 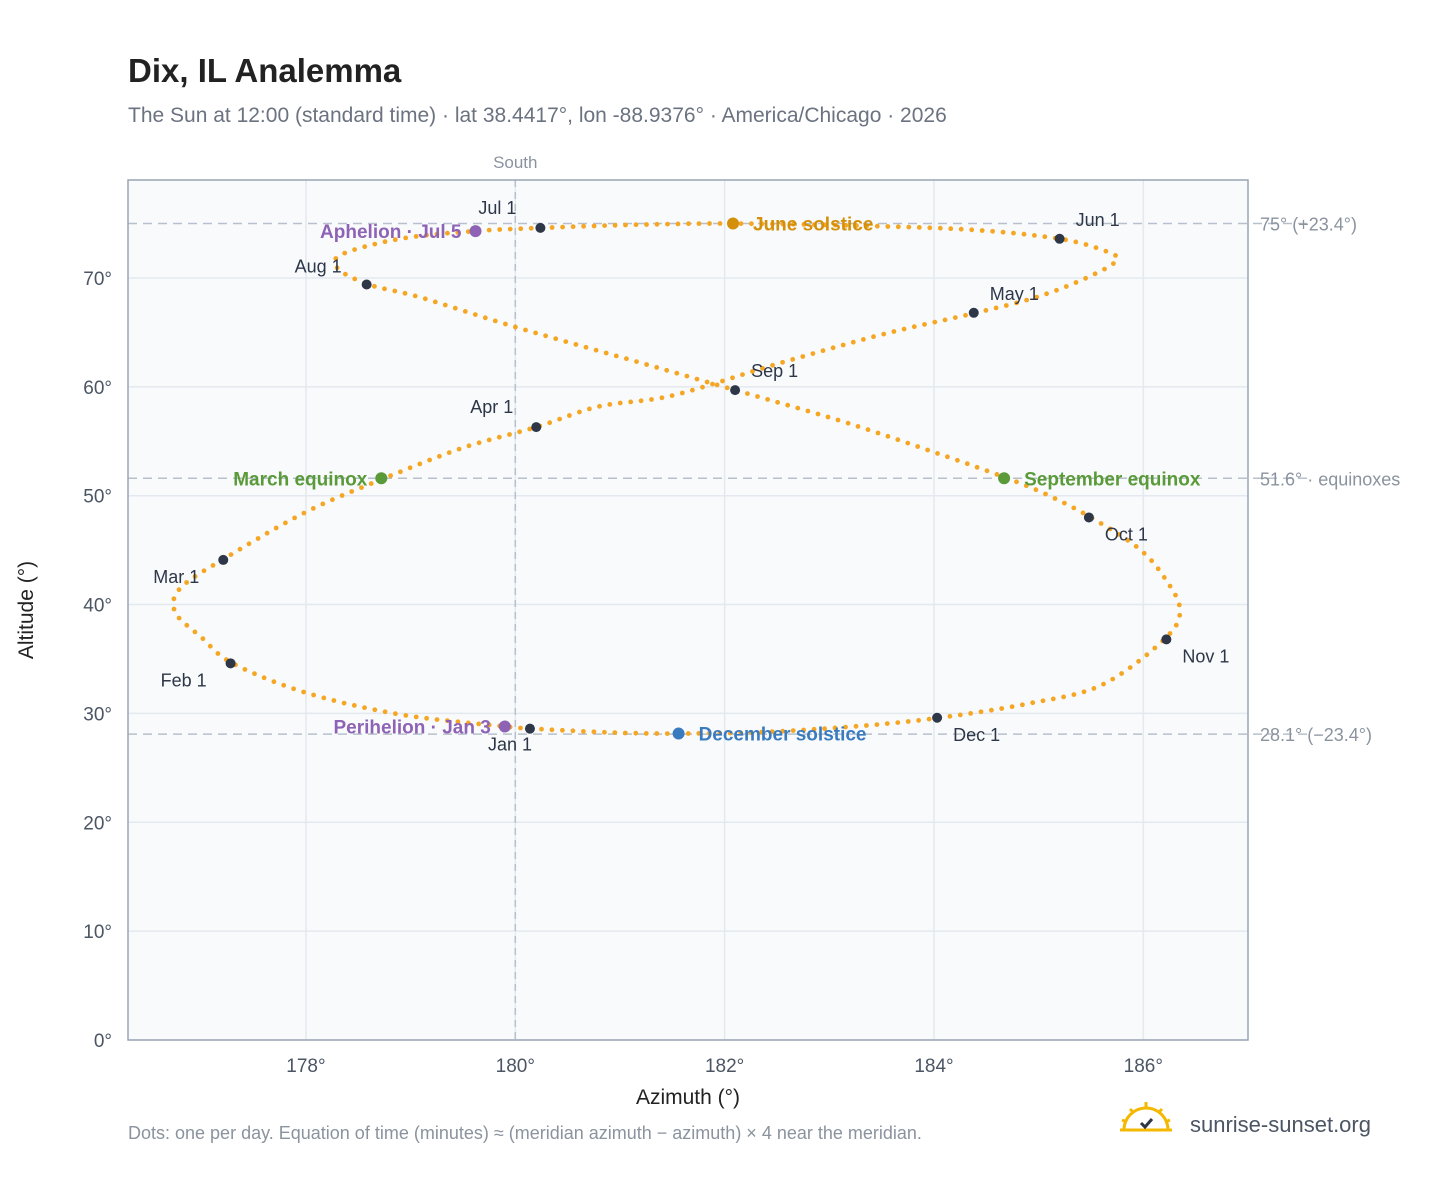 I want to click on month-marker-label: Jun 1, so click(x=1098, y=220).